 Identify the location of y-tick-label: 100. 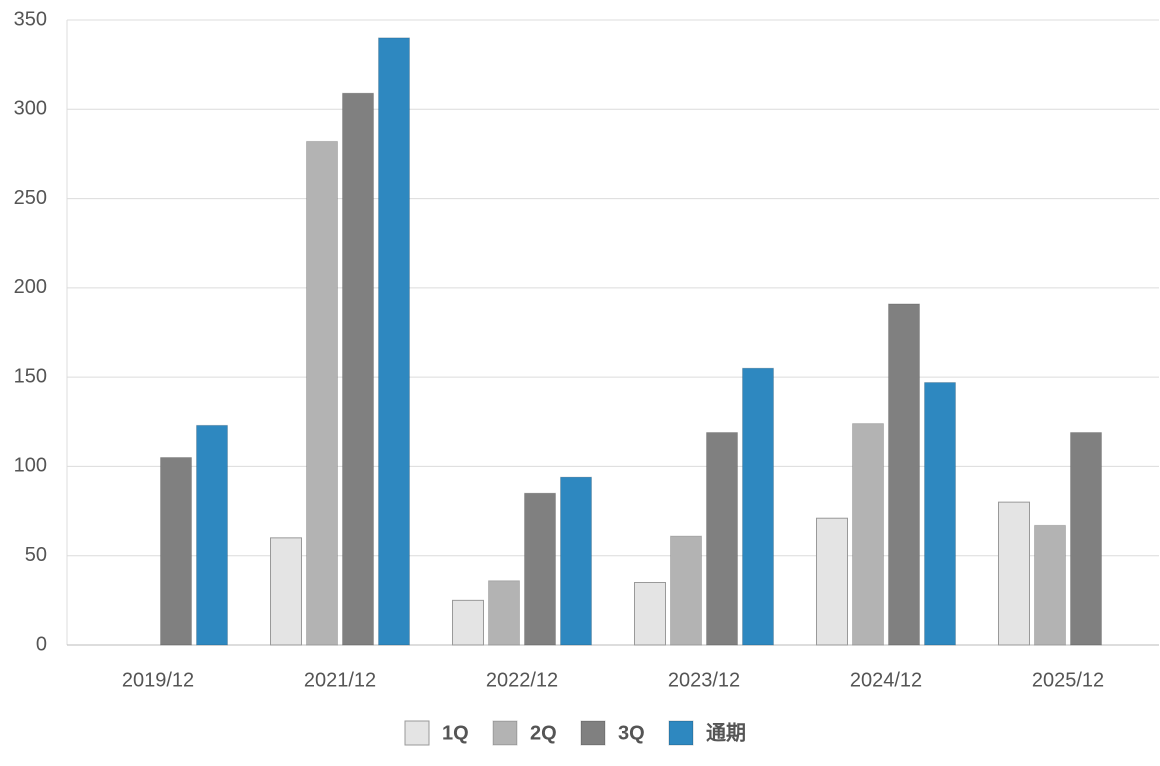
(30, 466).